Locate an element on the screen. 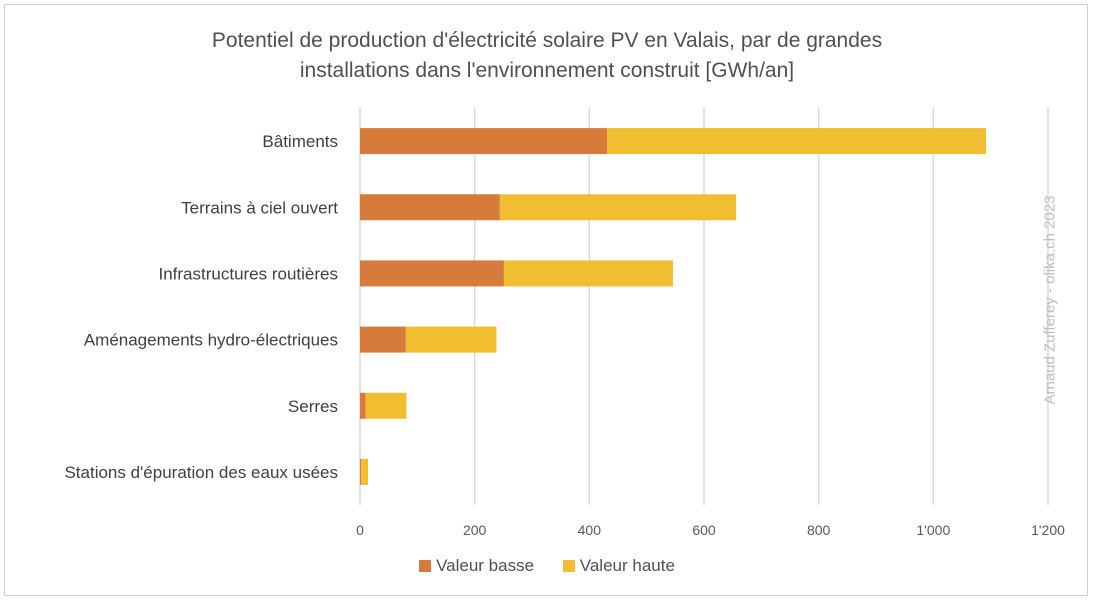 This screenshot has width=1094, height=604. category-label: Aménagements hydro-électriques is located at coordinates (211, 340).